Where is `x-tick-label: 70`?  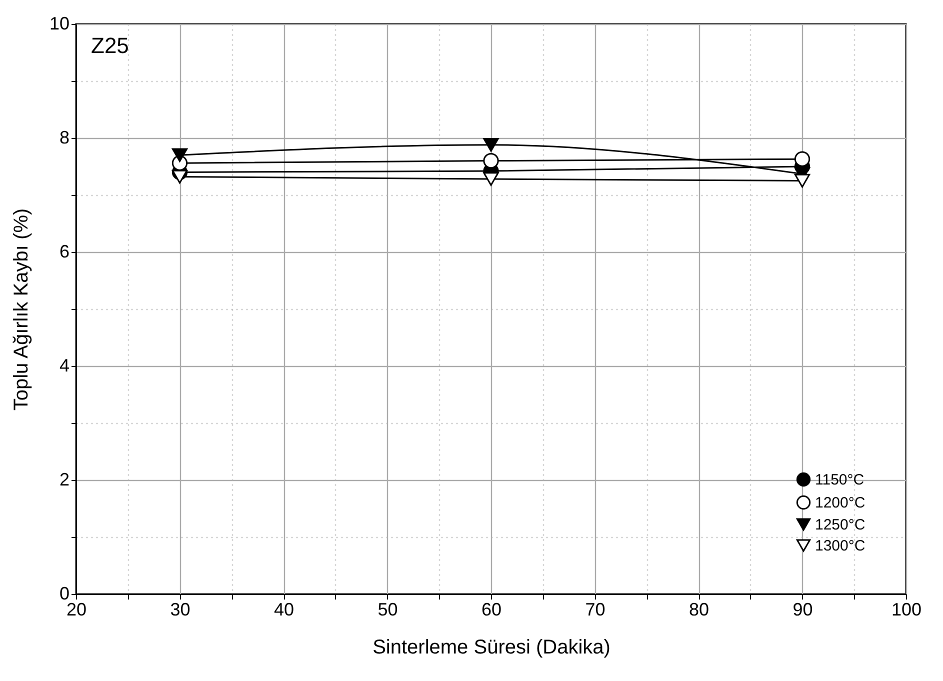
x-tick-label: 70 is located at coordinates (595, 610).